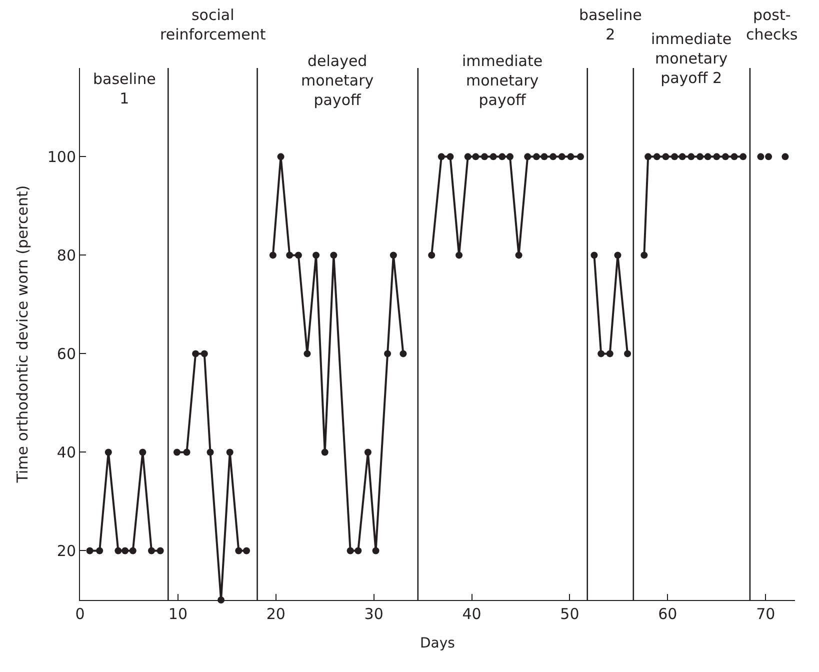 This screenshot has width=819, height=672. What do you see at coordinates (80, 614) in the screenshot?
I see `x-tick-label: 0` at bounding box center [80, 614].